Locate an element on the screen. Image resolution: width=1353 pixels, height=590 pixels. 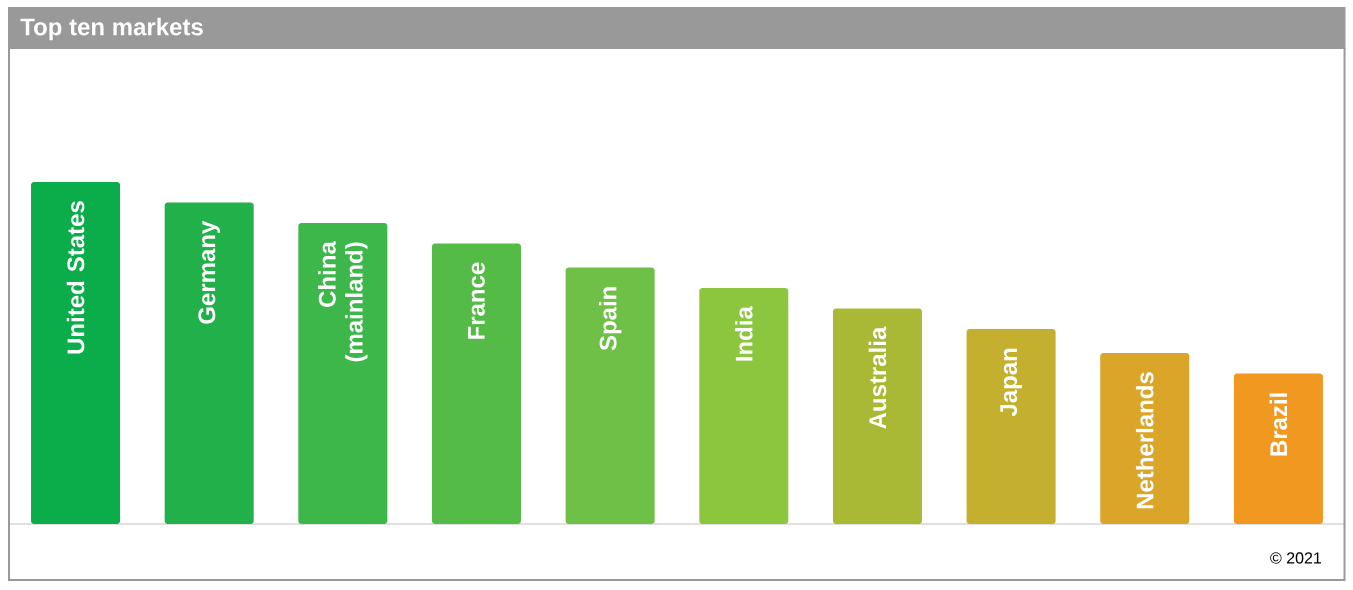
x-tick-label: China (mainland) is located at coordinates (343, 301).